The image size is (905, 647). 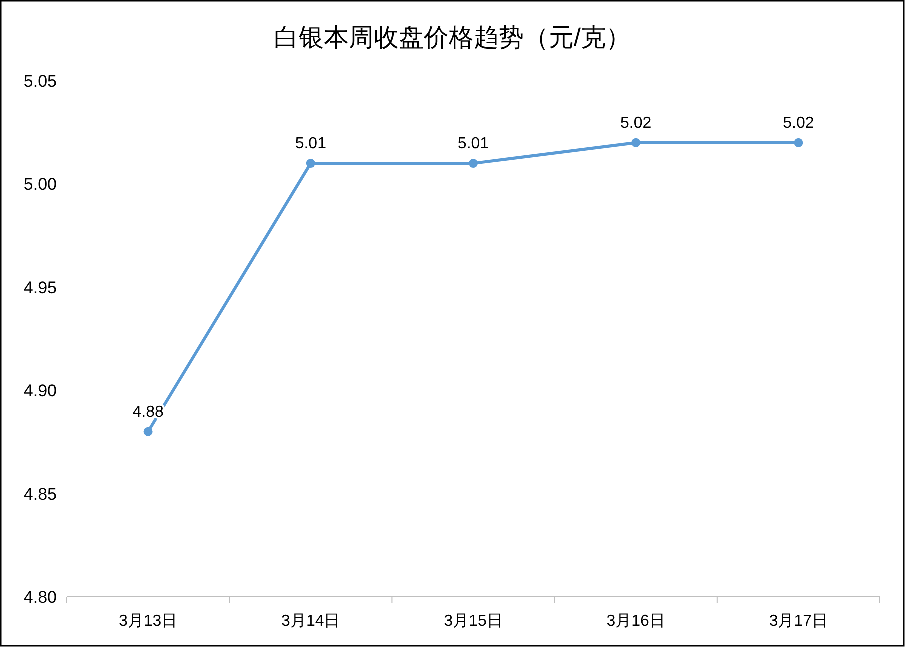 I want to click on y-tick-label: 4.95, so click(x=40, y=288).